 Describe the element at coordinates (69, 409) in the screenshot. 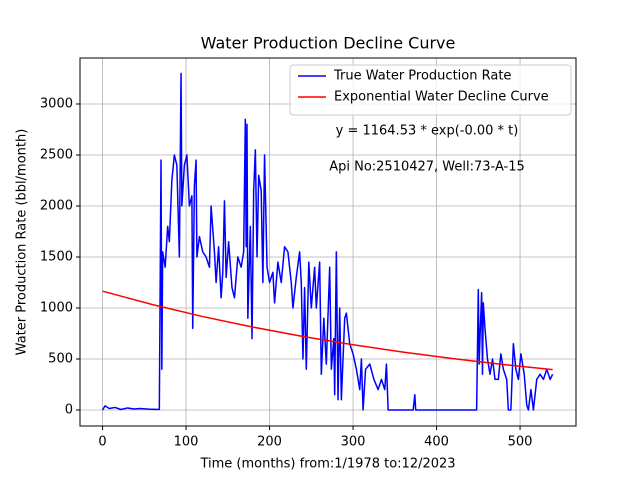

I see `y-tick-label: 0` at that location.